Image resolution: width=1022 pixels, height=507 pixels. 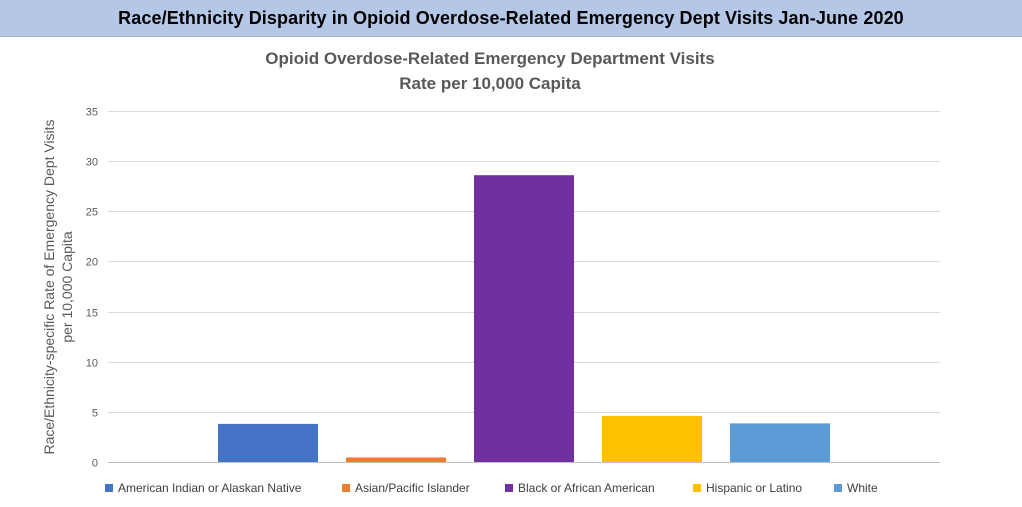 I want to click on y-tick-label: 35, so click(x=92, y=113).